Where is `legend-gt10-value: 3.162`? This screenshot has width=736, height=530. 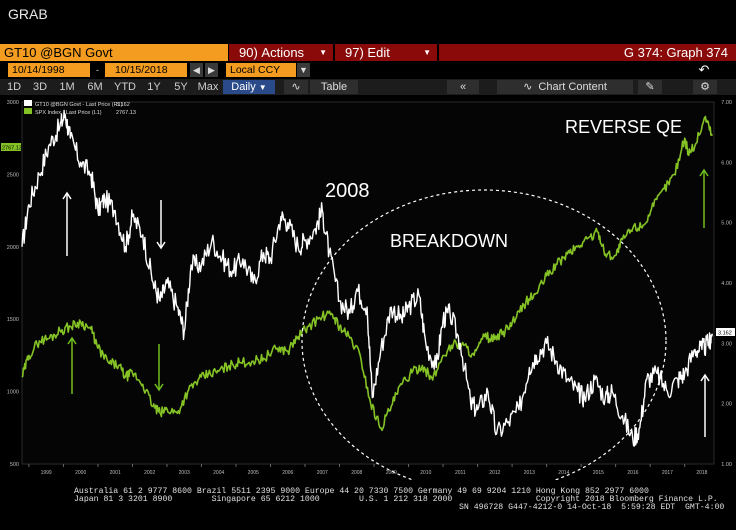
legend-gt10-value: 3.162 is located at coordinates (123, 105).